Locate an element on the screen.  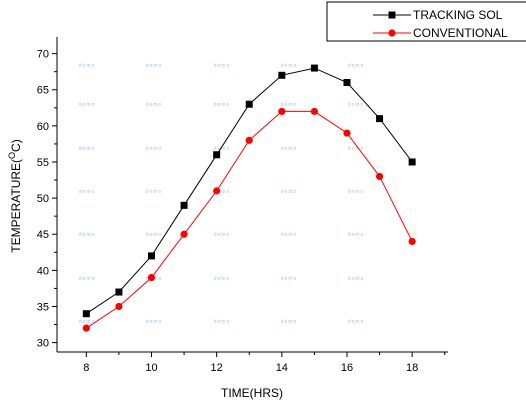
y-axis-title-main: TEMPERATURE( is located at coordinates (16, 206).